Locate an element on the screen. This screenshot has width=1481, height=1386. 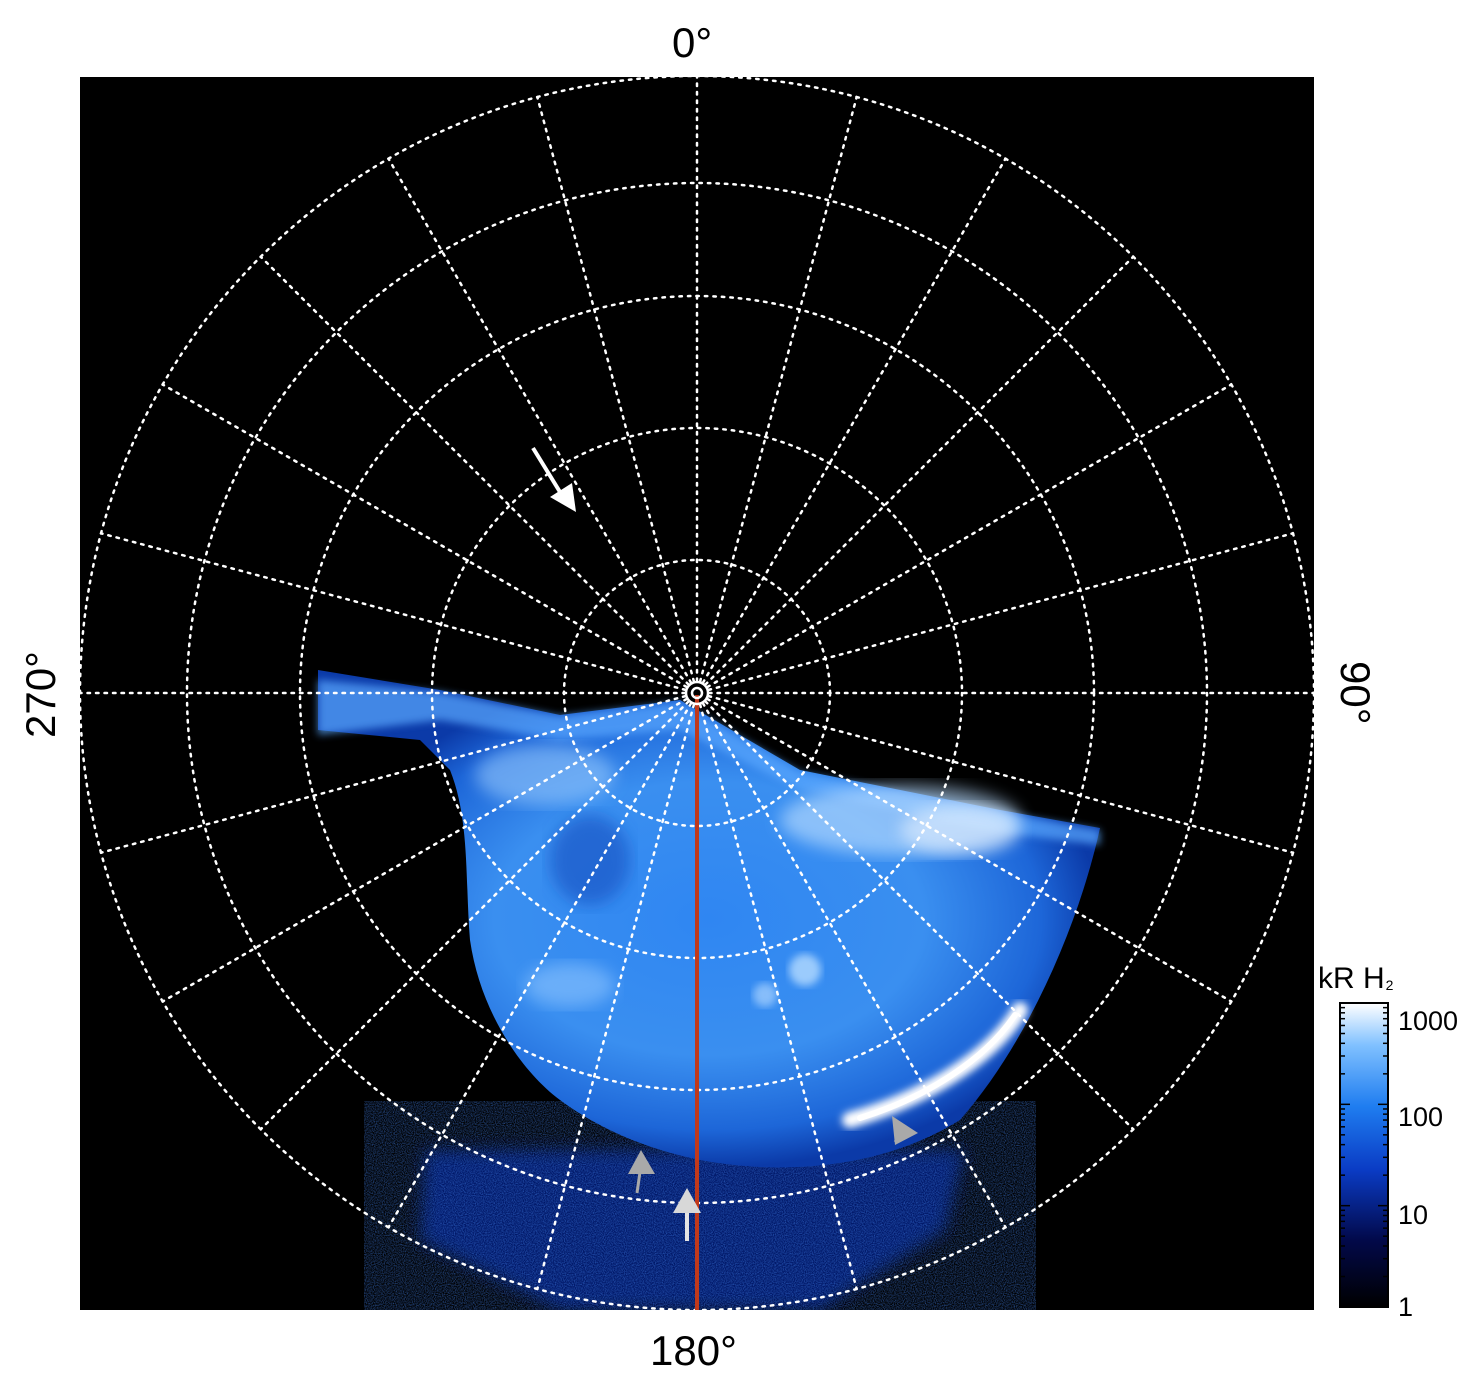
angle-label-180: 180° is located at coordinates (693, 1350).